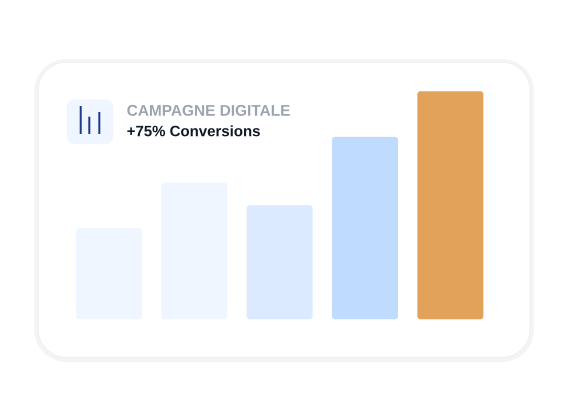 Image resolution: width=569 pixels, height=411 pixels. Describe the element at coordinates (208, 110) in the screenshot. I see `text: CAMPAGNE DIGITALE` at that location.